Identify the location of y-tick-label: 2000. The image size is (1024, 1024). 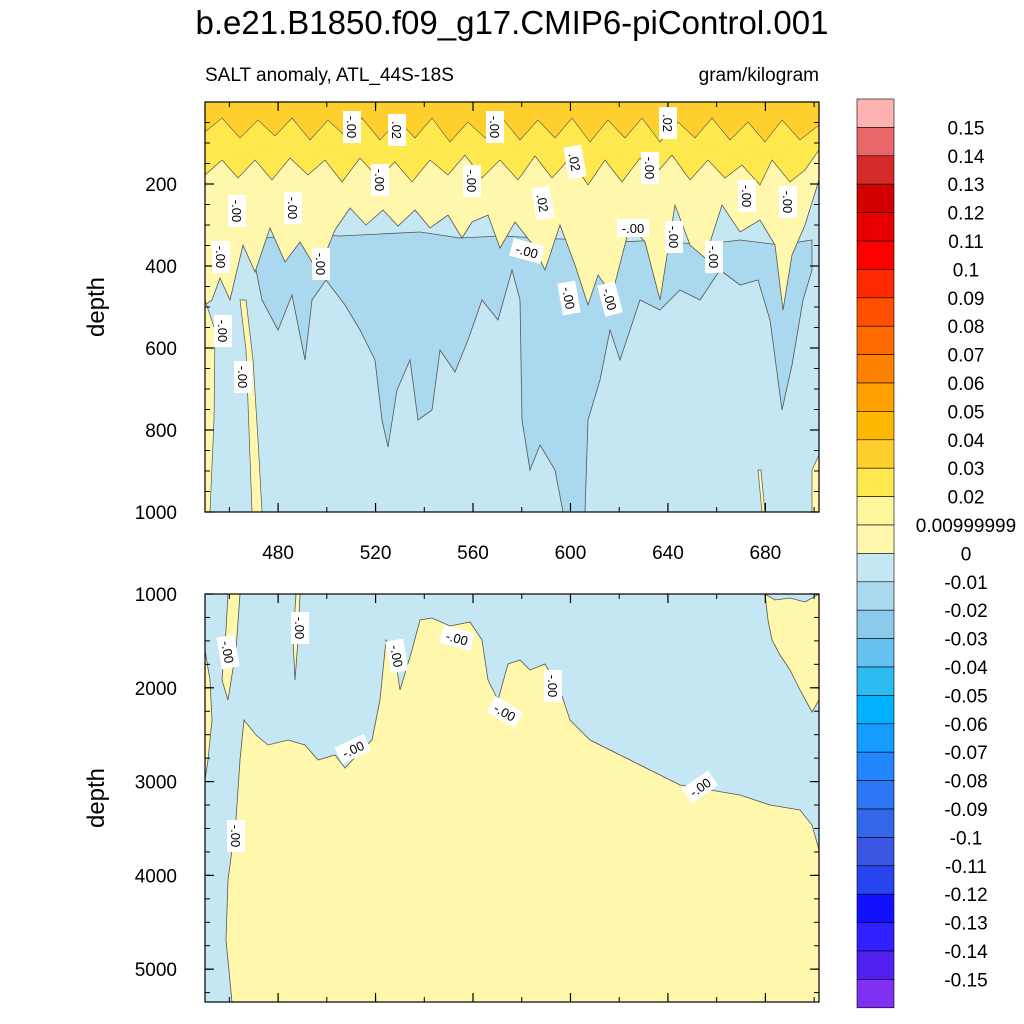
(156, 689).